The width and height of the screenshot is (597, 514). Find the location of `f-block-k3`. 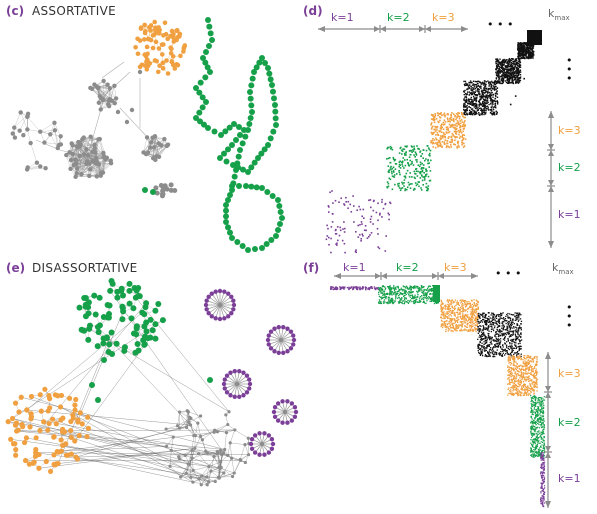

f-block-k3 is located at coordinates (460, 316).